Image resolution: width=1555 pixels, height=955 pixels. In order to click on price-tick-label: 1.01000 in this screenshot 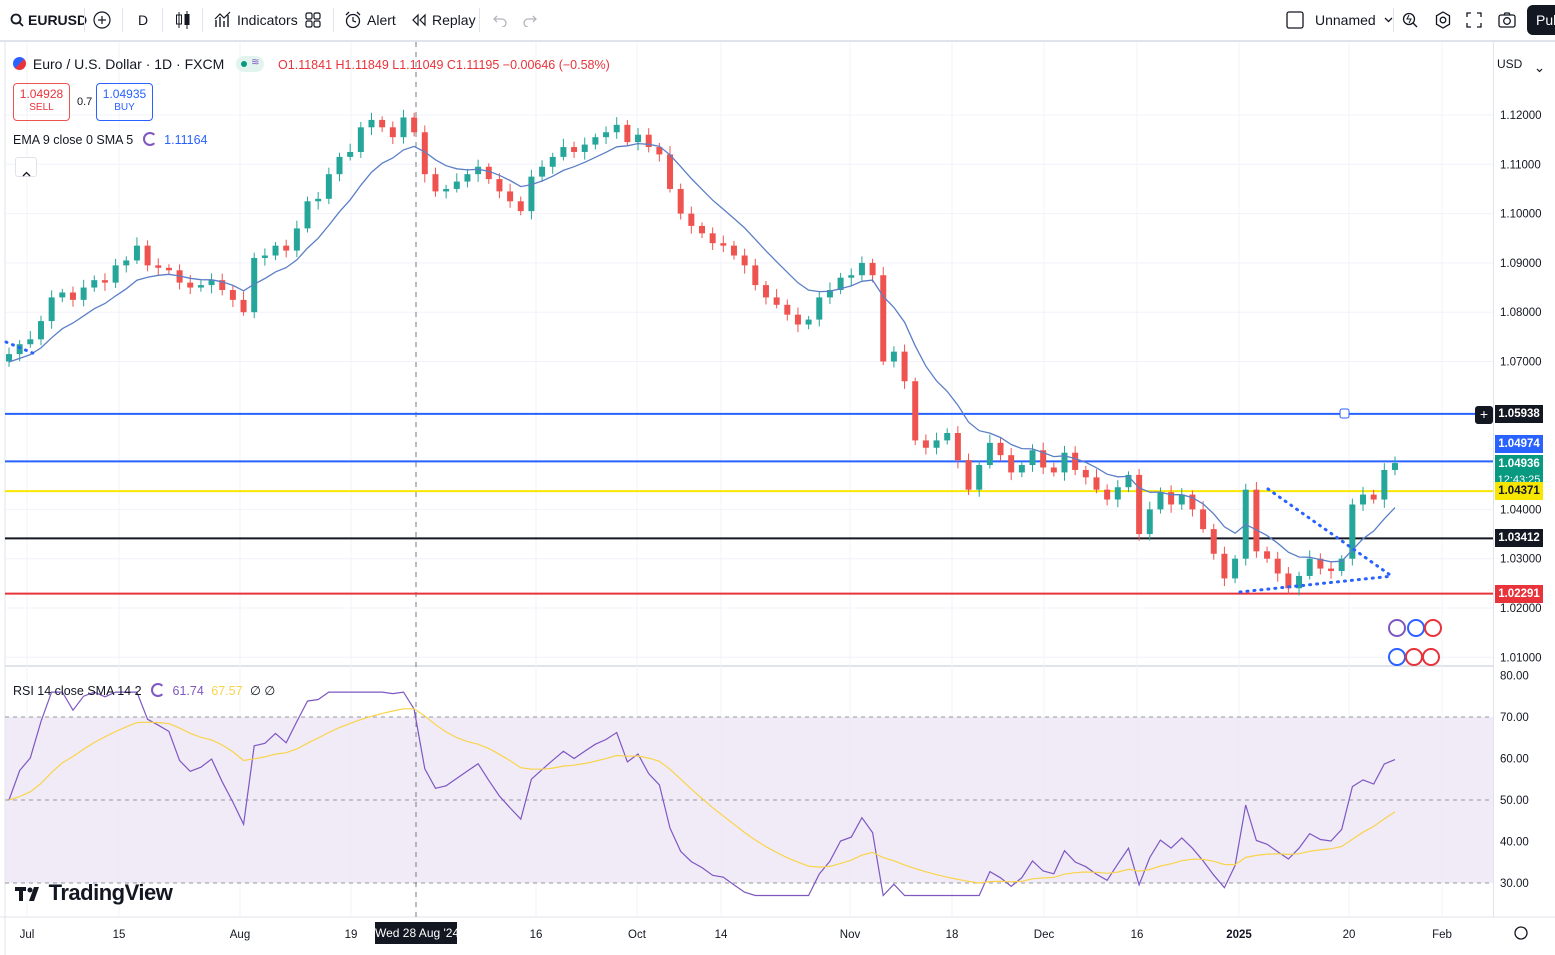, I will do `click(1521, 658)`.